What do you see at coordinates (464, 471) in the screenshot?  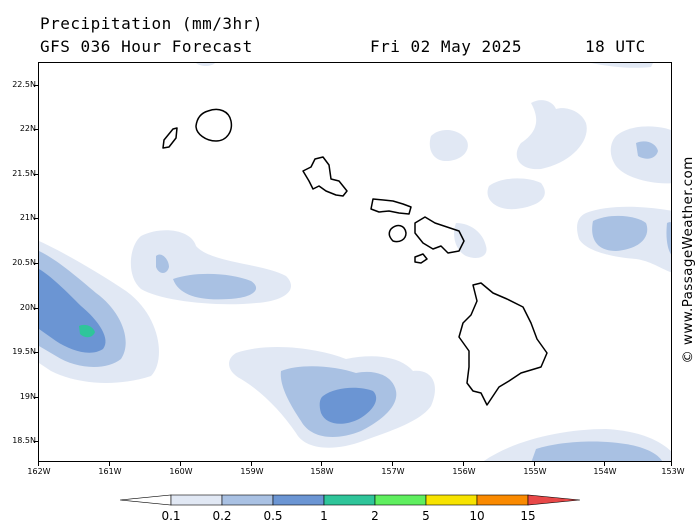 I see `lon-label: 156W` at bounding box center [464, 471].